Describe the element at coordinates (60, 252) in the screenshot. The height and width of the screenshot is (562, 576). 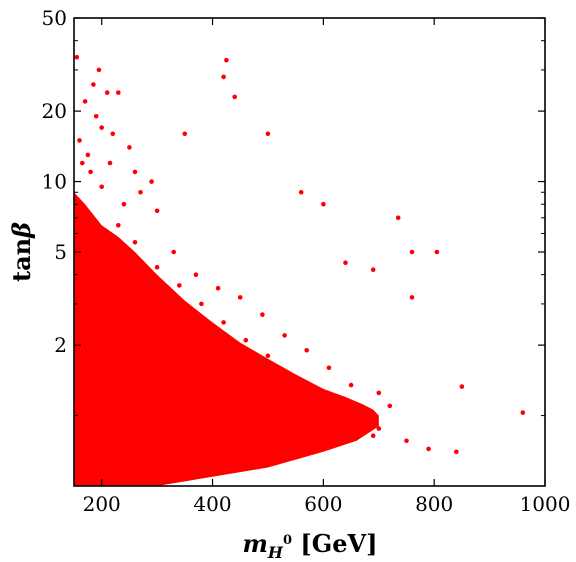
I see `y-tick-label: 5` at that location.